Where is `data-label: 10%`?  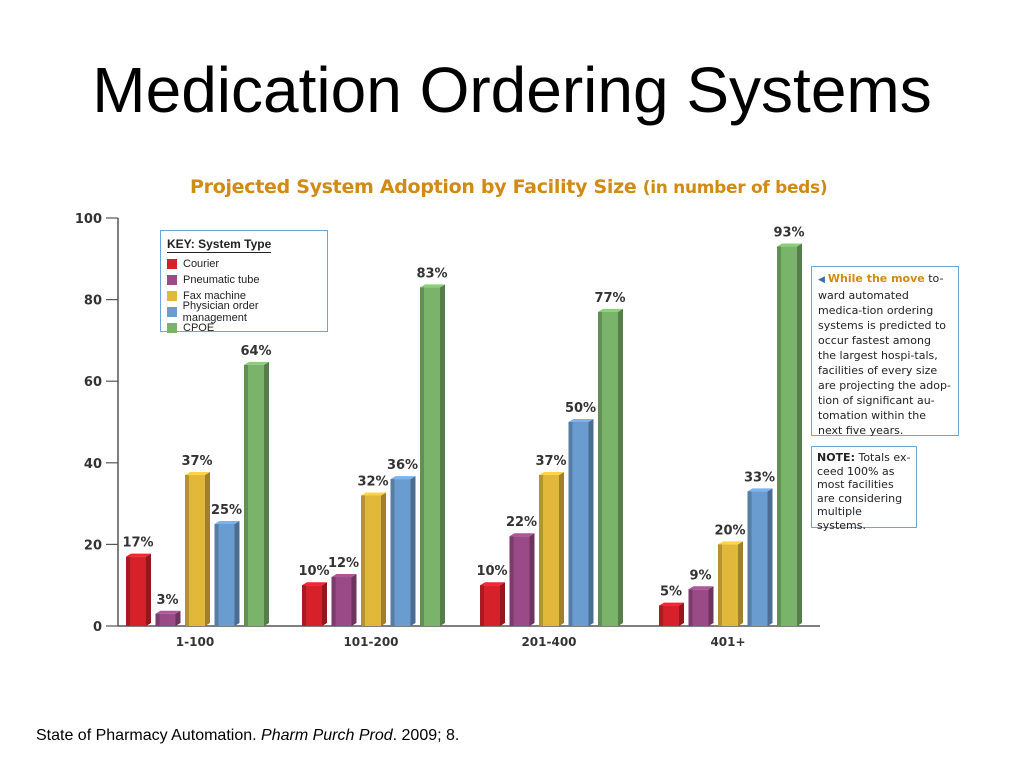 data-label: 10% is located at coordinates (491, 571).